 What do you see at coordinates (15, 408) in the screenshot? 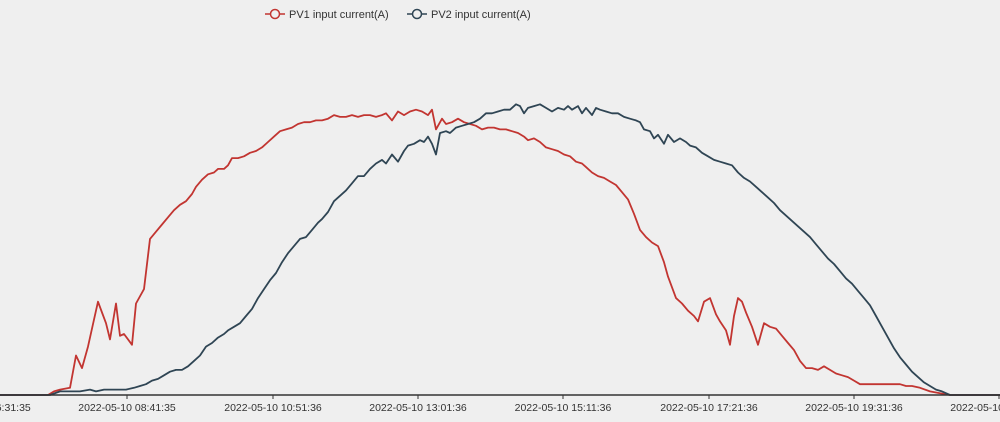
I see `x-tick-label: 2022-05-10 06:31:35` at bounding box center [15, 408].